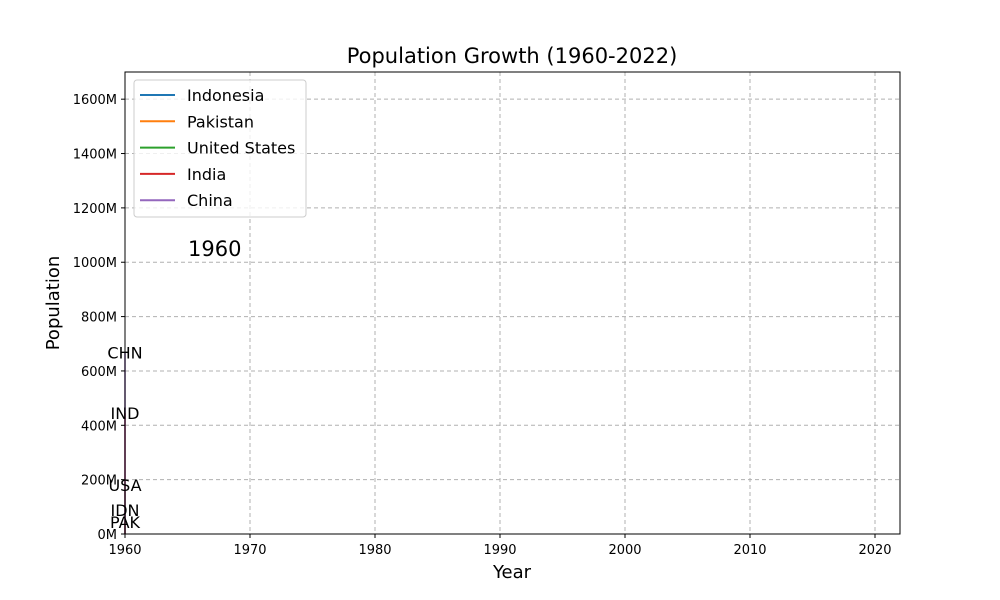 This screenshot has height=600, width=1000. I want to click on x-tick-label: 2000, so click(624, 550).